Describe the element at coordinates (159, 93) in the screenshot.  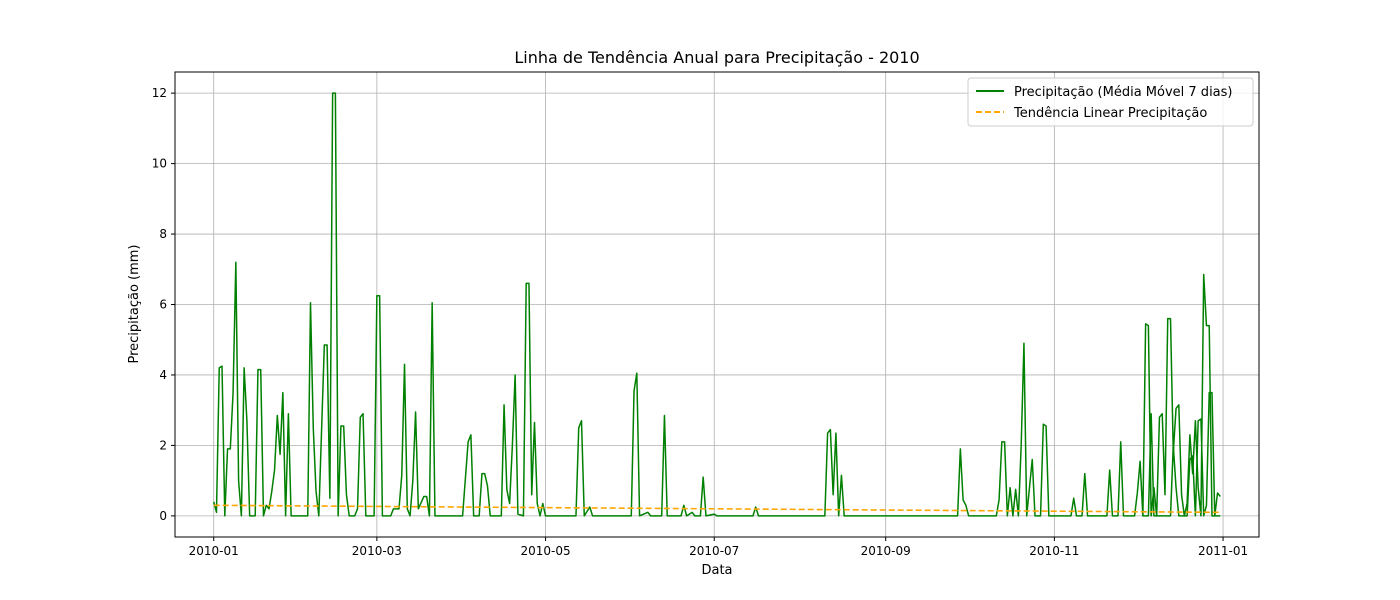
I see `y-tick-label: 12` at that location.